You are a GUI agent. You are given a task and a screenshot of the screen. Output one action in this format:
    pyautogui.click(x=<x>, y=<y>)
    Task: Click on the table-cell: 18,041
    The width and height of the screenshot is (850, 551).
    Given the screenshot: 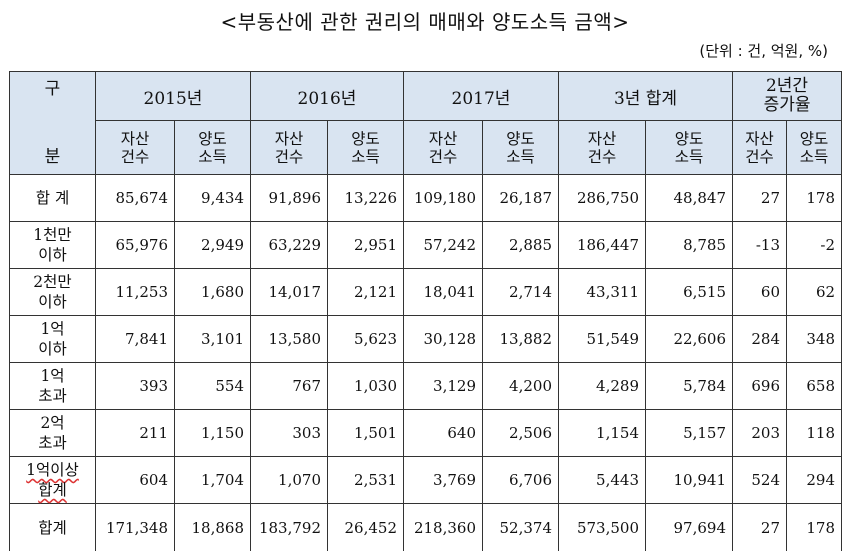 What is the action you would take?
    pyautogui.click(x=443, y=292)
    